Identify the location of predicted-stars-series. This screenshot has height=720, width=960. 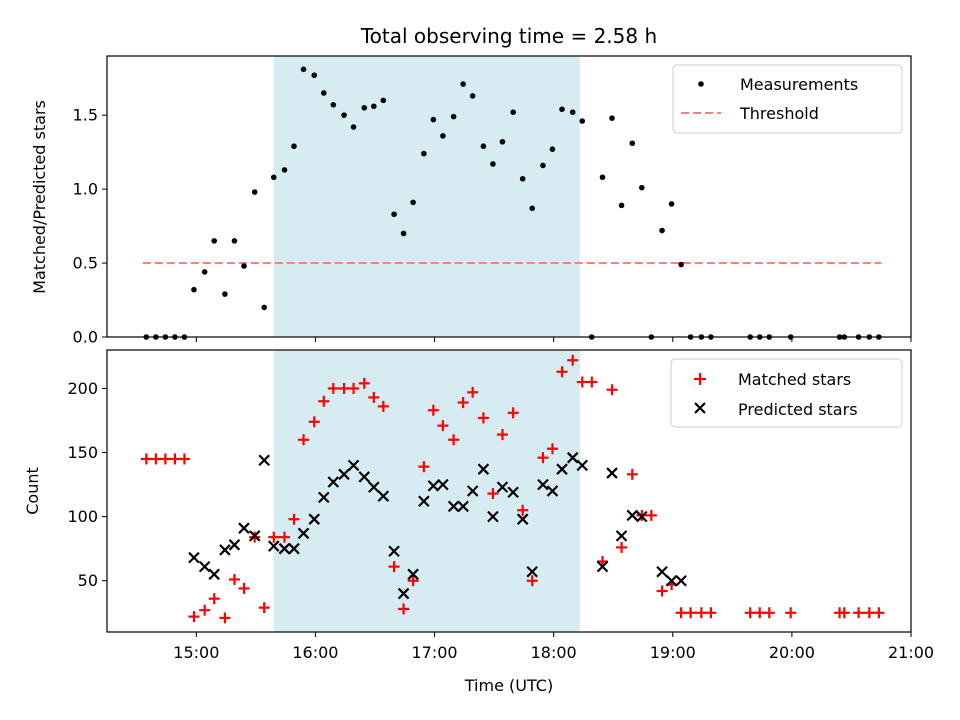
(437, 525).